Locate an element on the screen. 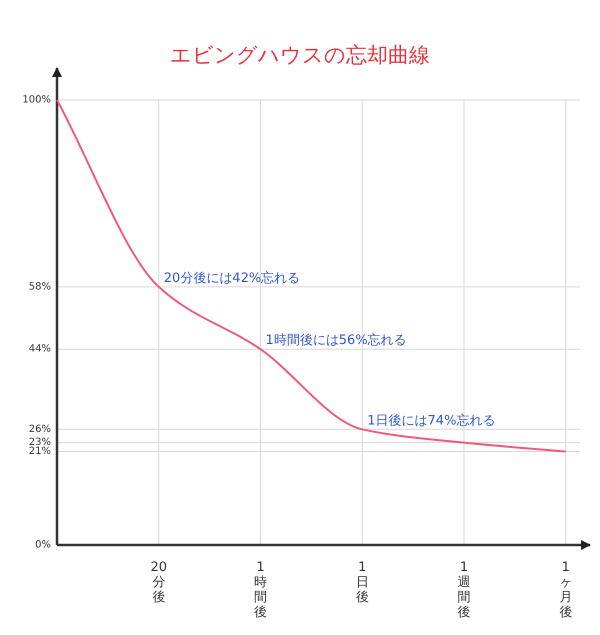  annotation: 1時間後には56%忘れる is located at coordinates (336, 340).